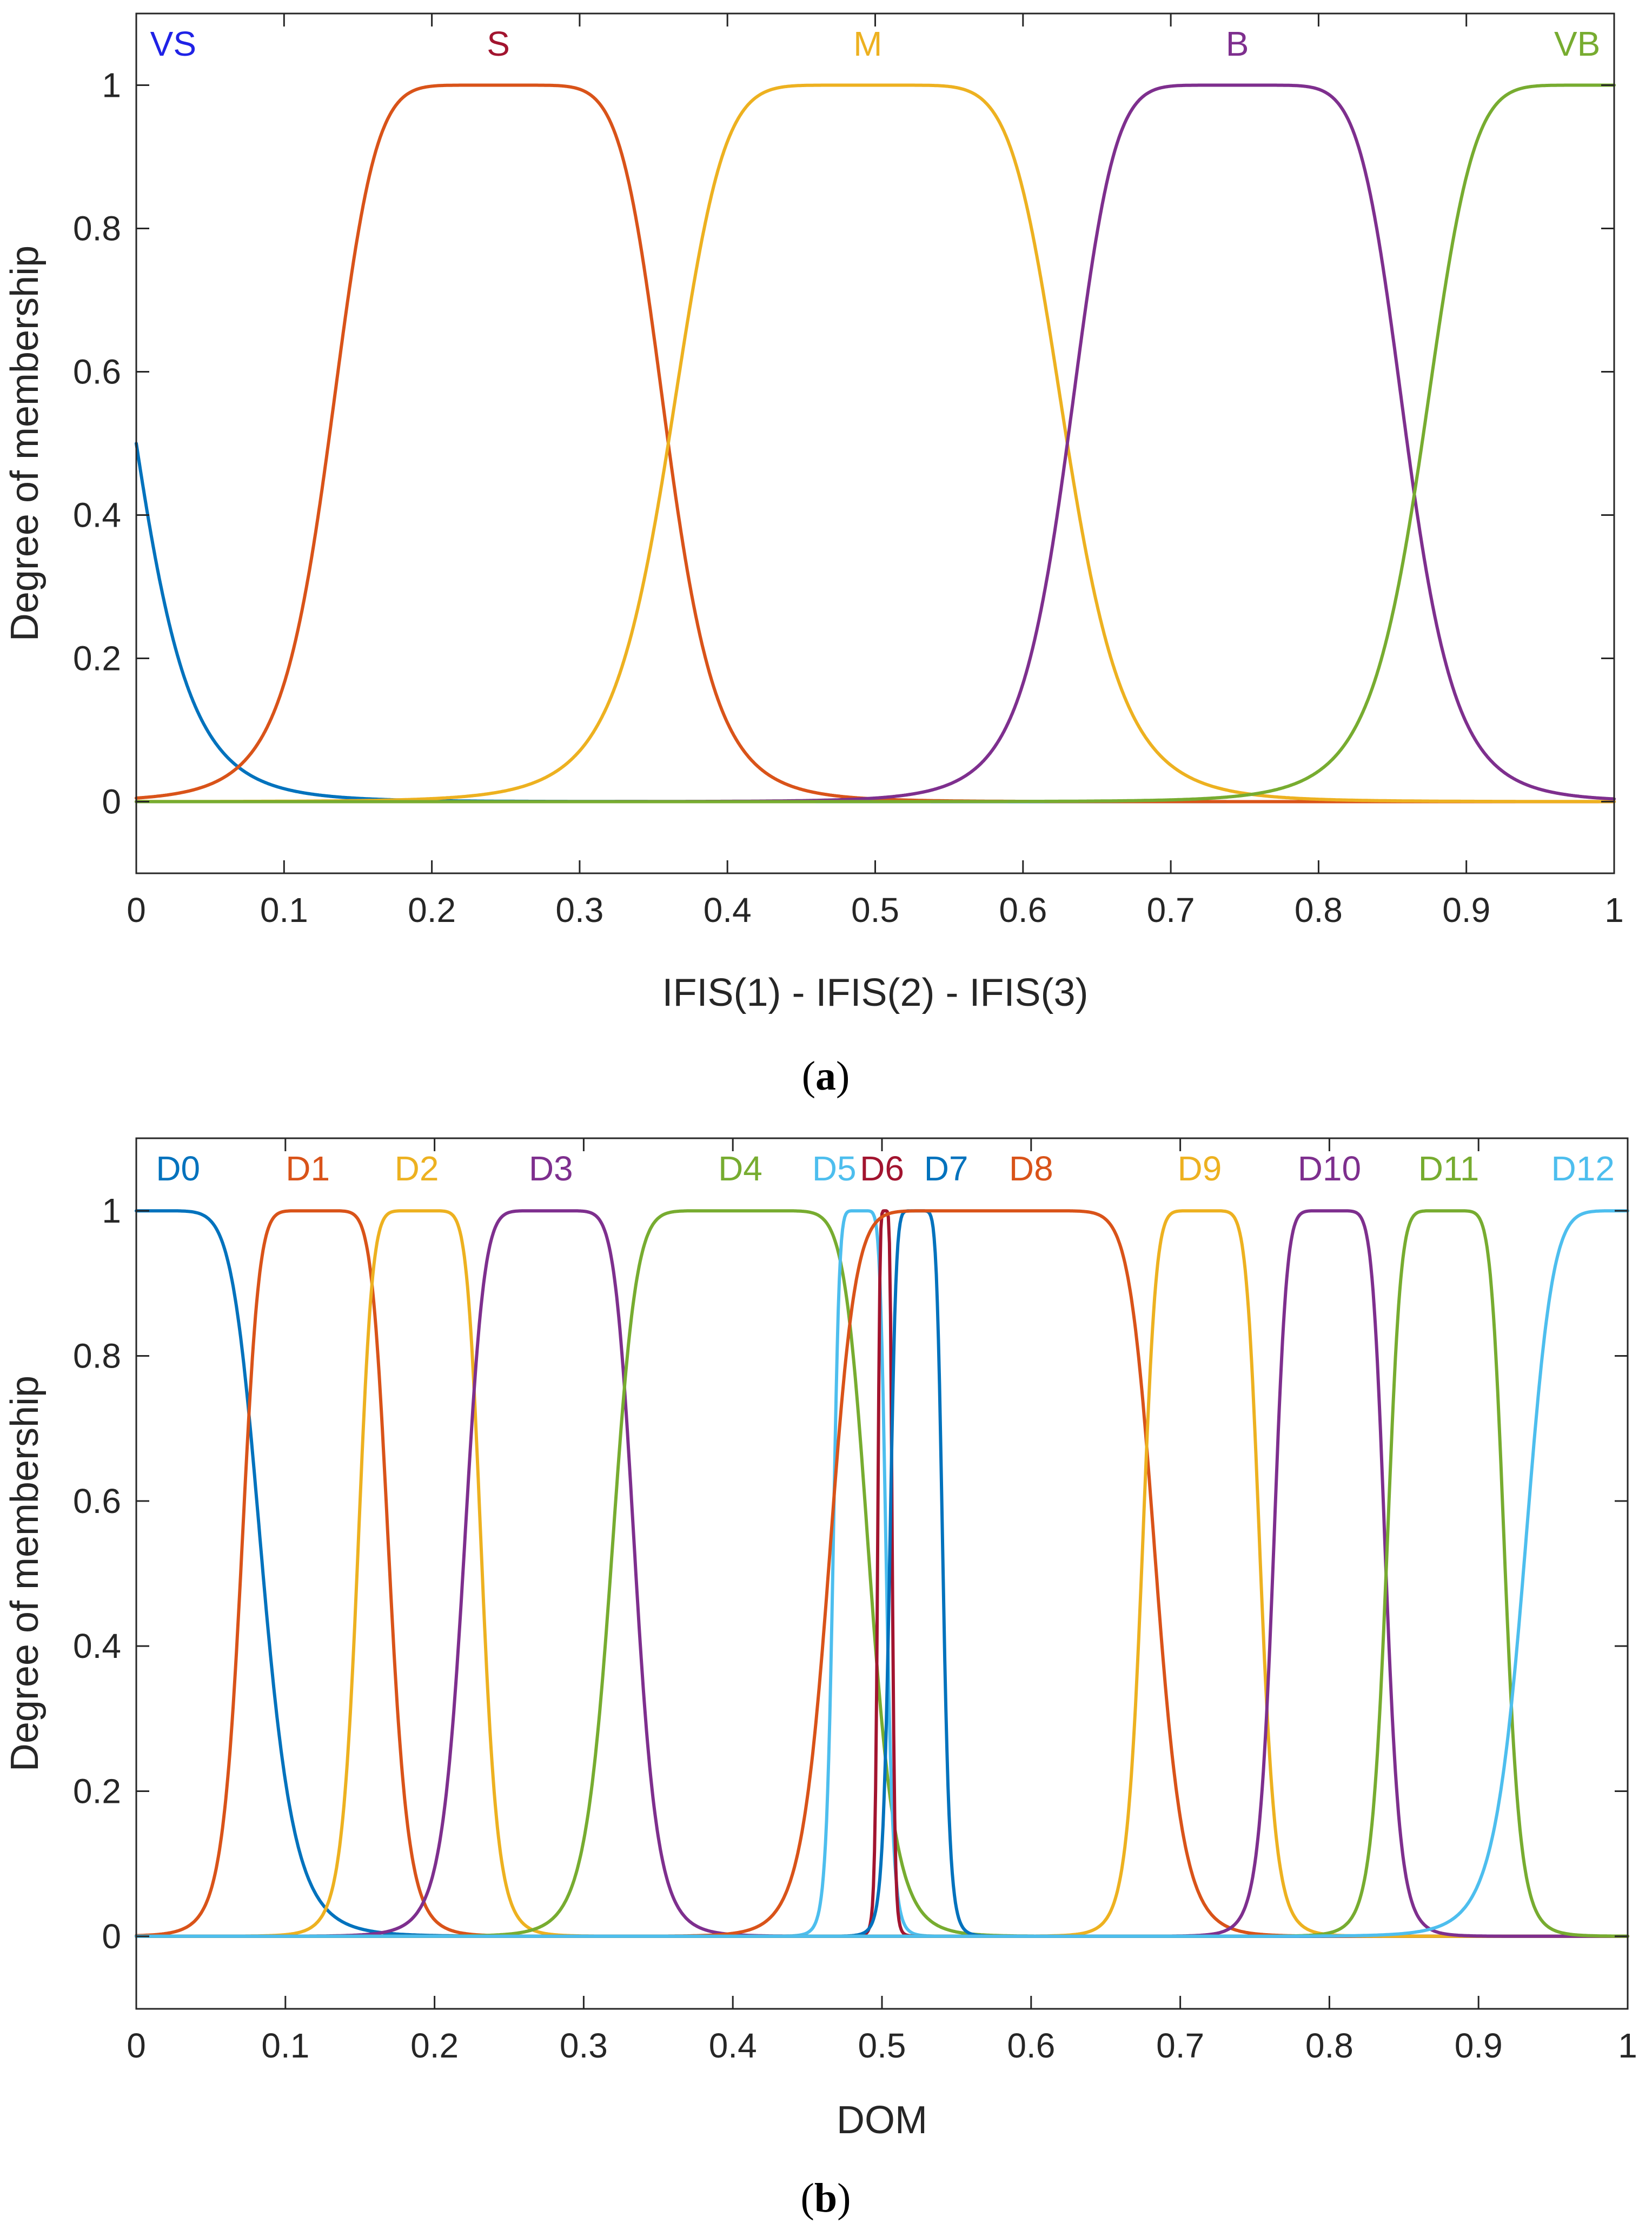  I want to click on panel-caption: (a), so click(826, 1076).